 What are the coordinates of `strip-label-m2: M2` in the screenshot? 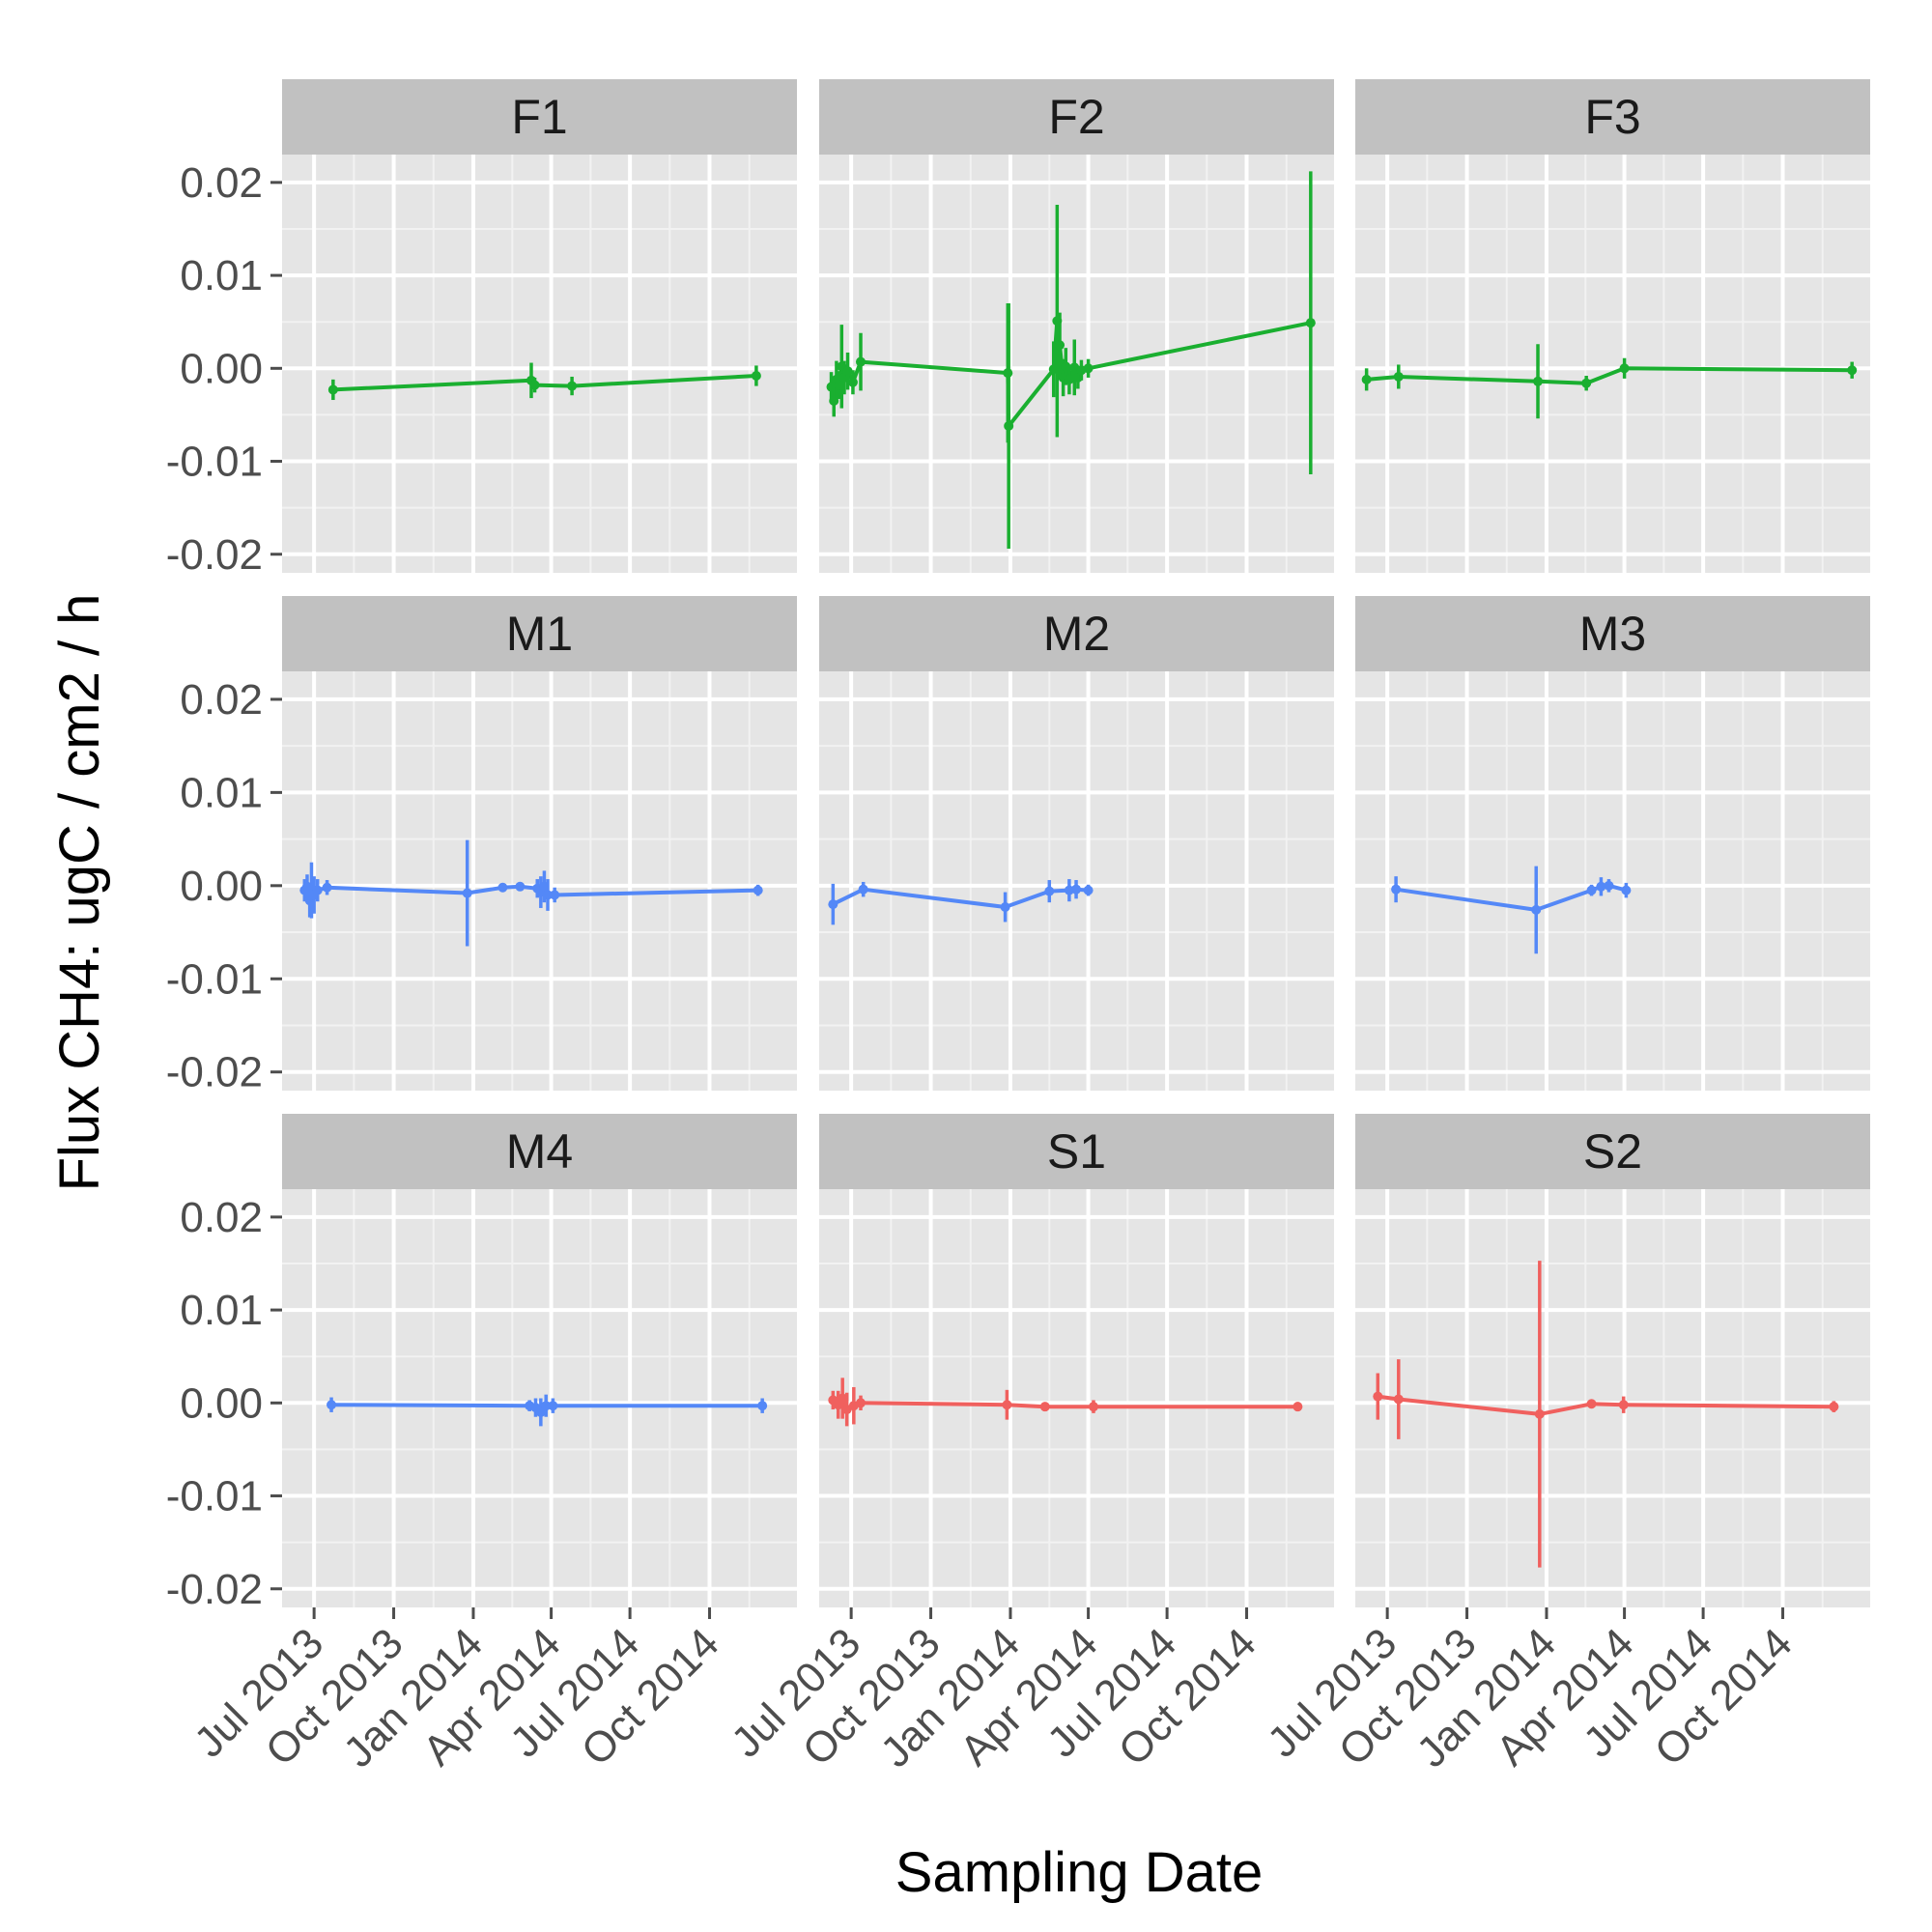 It's located at (1076, 634).